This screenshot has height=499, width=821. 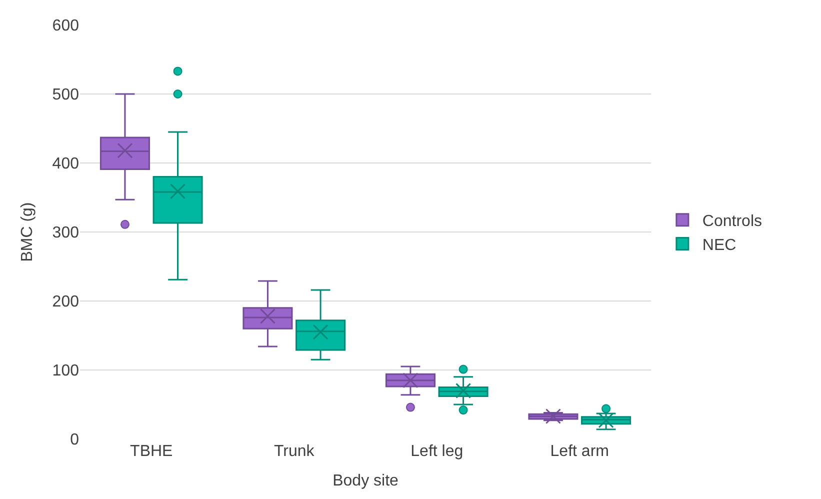 I want to click on y-tick-label: 0, so click(x=75, y=440).